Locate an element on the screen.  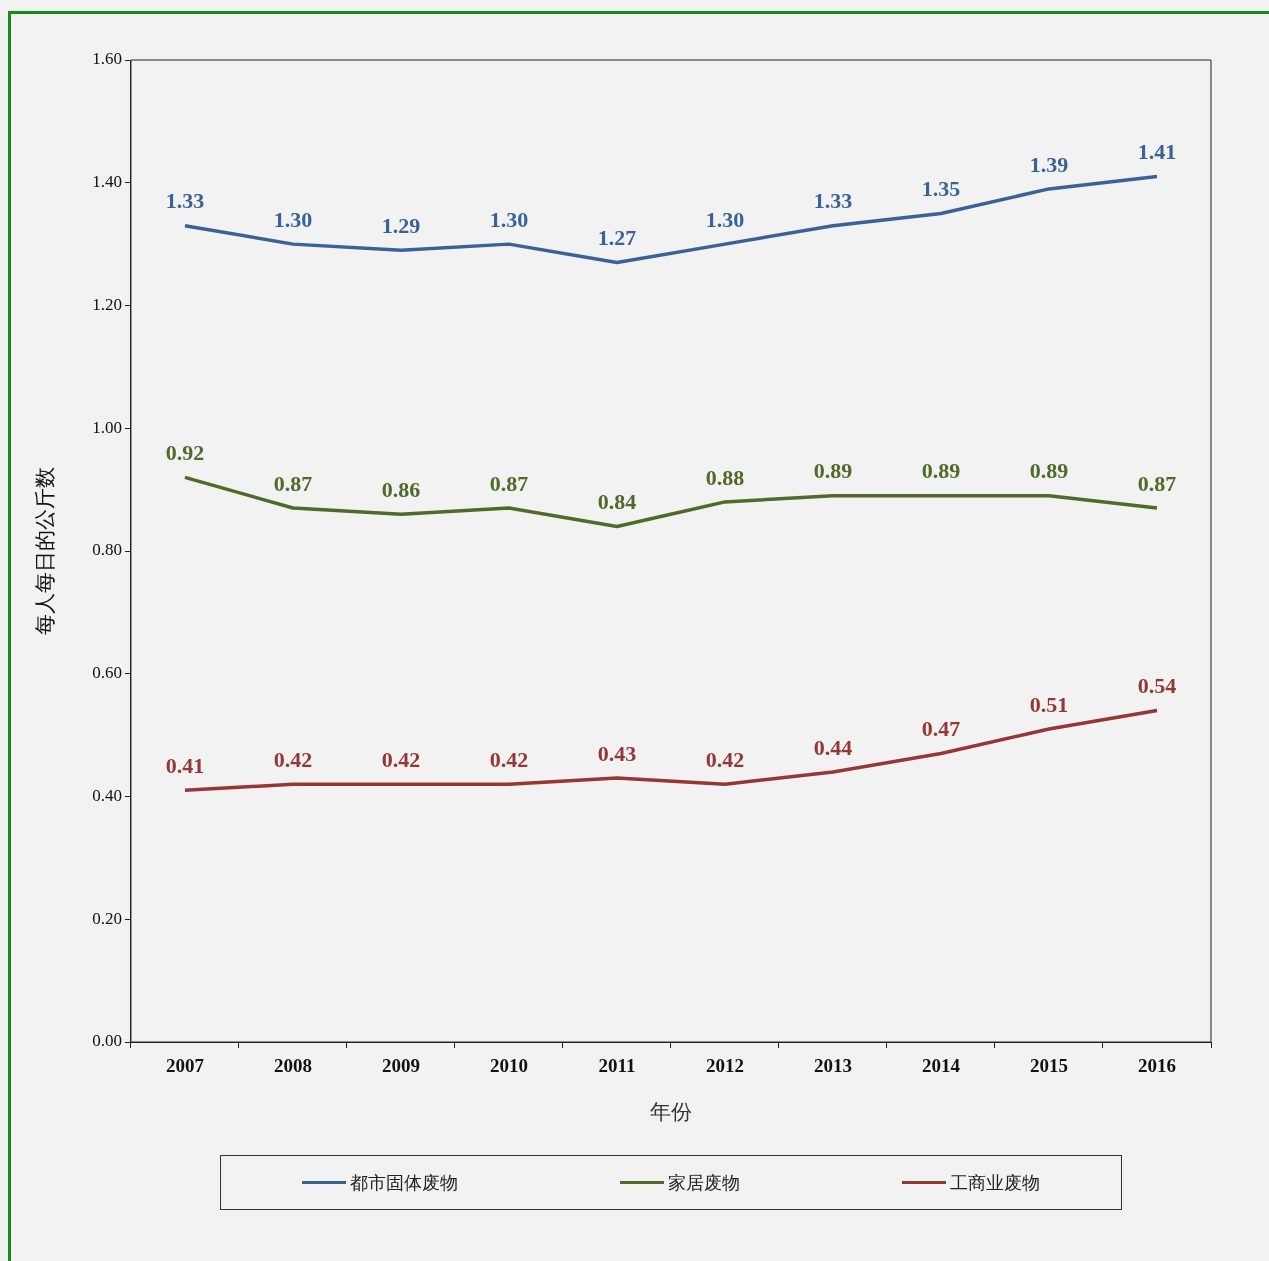
y-tick-label: 1.00 is located at coordinates (107, 427).